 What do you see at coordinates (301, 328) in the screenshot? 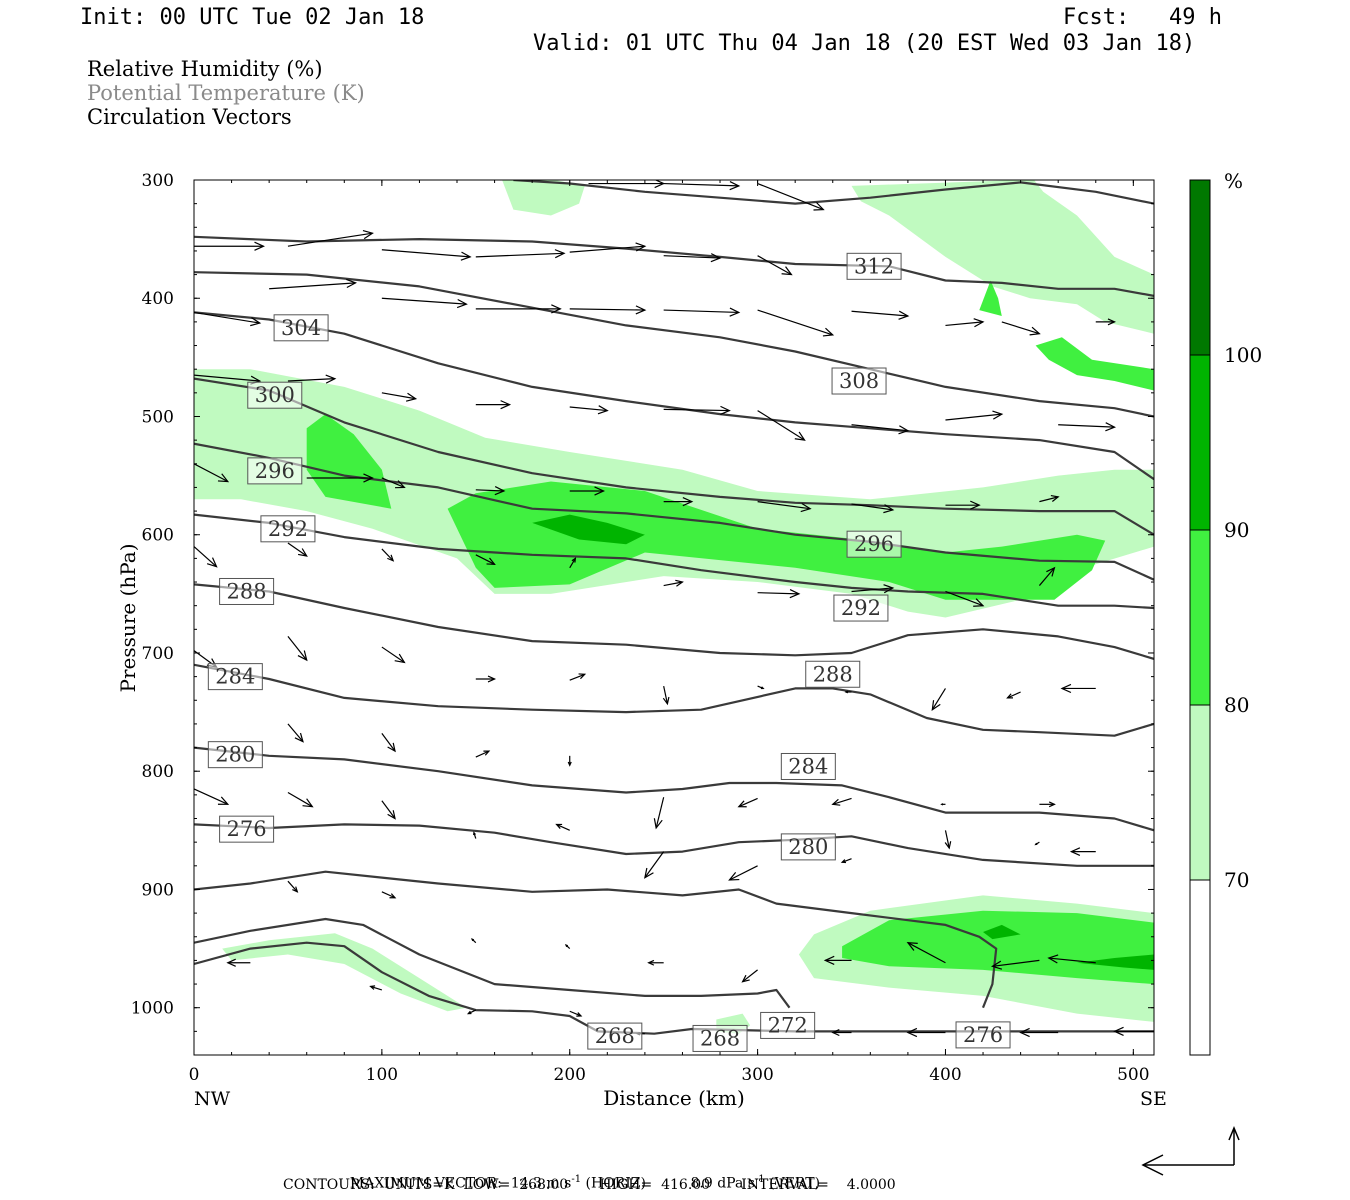
I see `theta-label: 304` at bounding box center [301, 328].